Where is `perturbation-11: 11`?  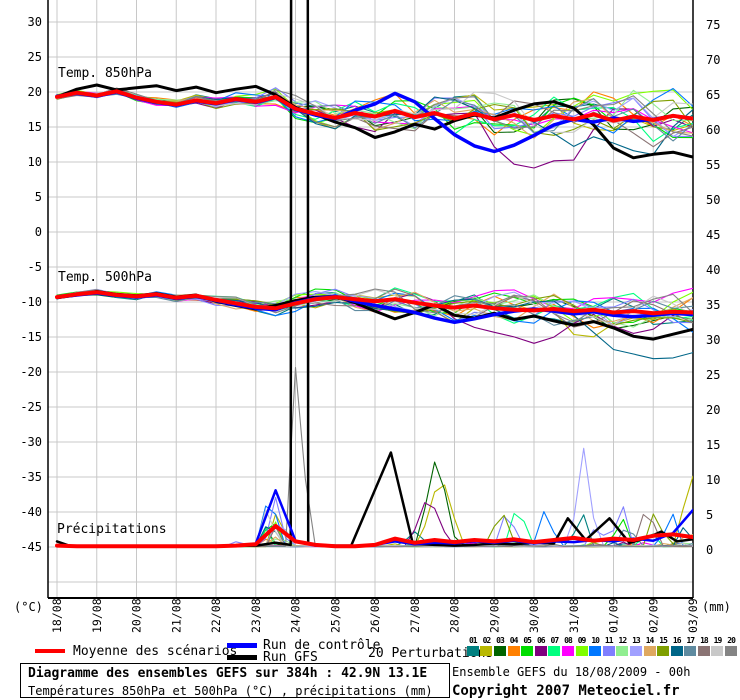 perturbation-11: 11 is located at coordinates (609, 646).